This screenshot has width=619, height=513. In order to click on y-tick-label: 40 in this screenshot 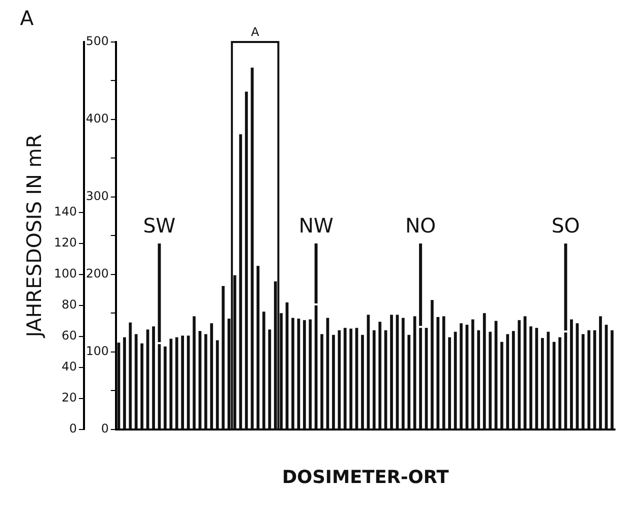, I will do `click(69, 367)`.